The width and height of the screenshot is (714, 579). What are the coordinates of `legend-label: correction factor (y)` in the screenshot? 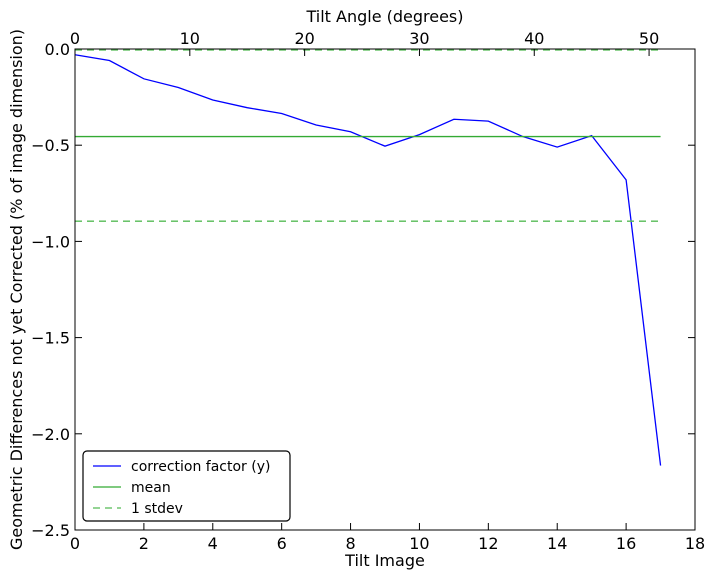 It's located at (200, 467).